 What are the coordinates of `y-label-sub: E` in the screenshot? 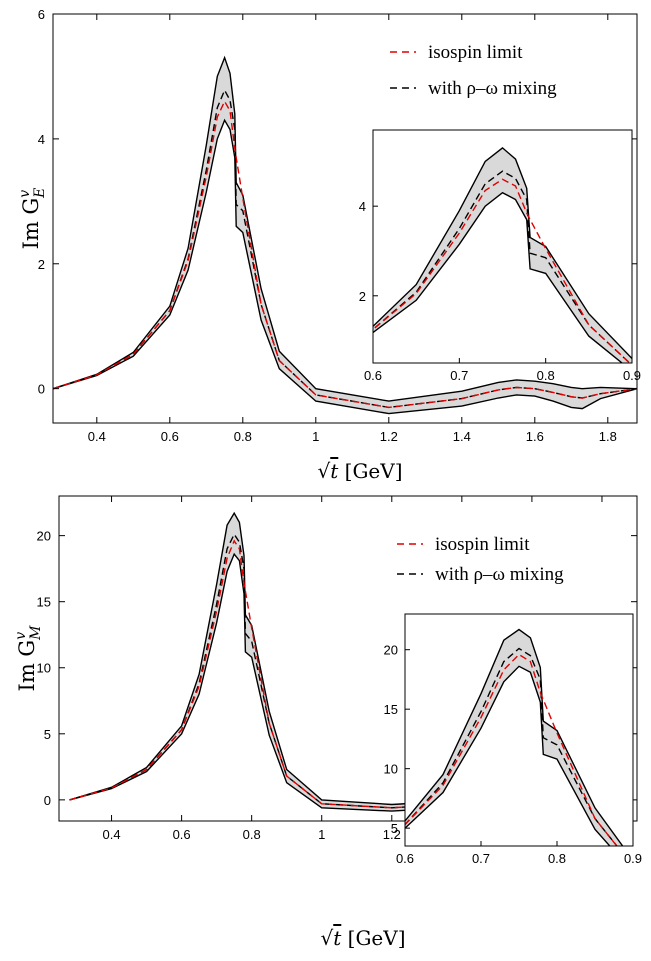 It's located at (40, 193).